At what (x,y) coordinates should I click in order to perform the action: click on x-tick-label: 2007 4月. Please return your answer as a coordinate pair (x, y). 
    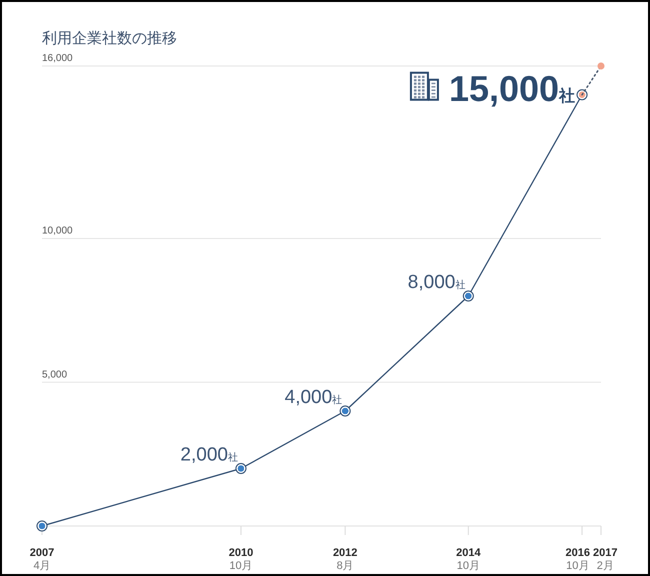
    Looking at the image, I should click on (42, 559).